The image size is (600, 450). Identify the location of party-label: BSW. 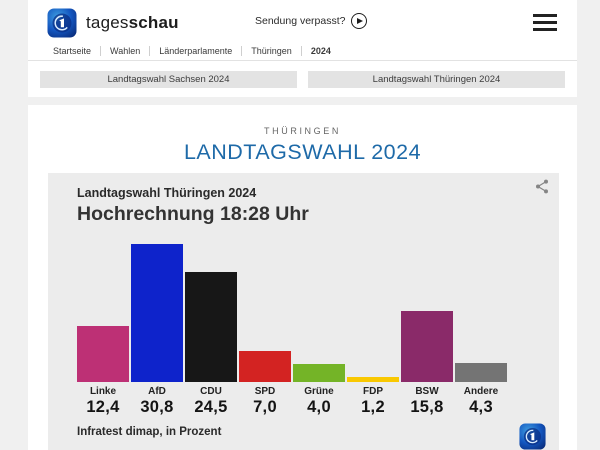
(427, 391).